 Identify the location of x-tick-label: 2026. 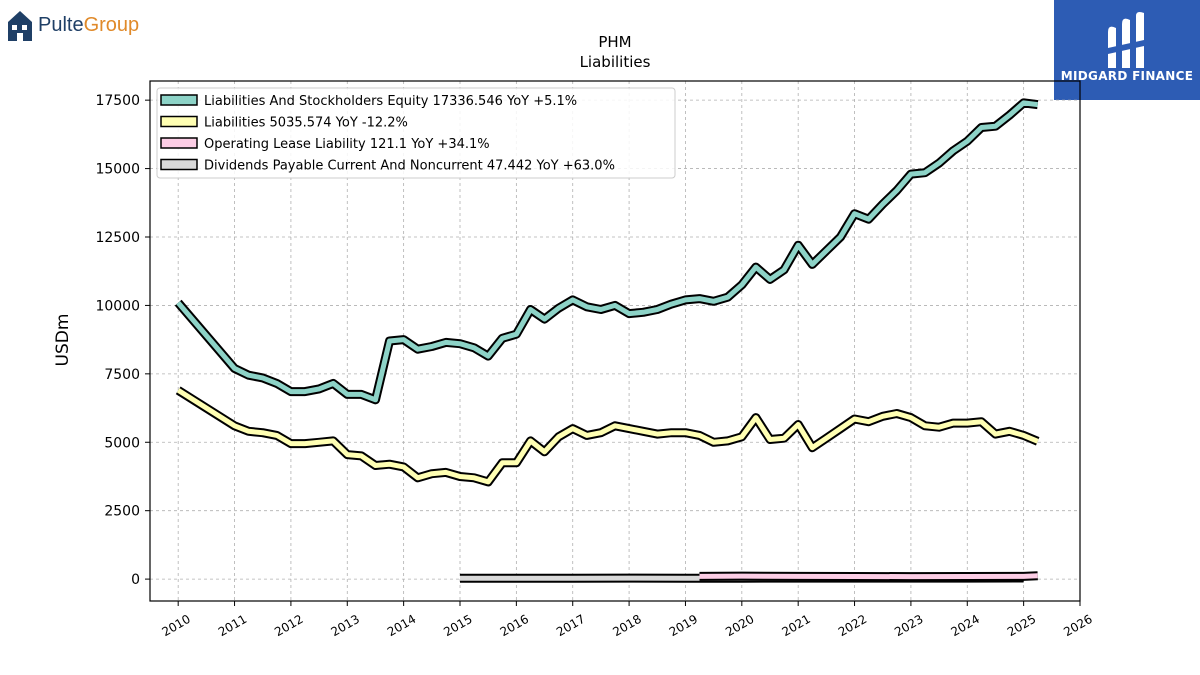
(1077, 625).